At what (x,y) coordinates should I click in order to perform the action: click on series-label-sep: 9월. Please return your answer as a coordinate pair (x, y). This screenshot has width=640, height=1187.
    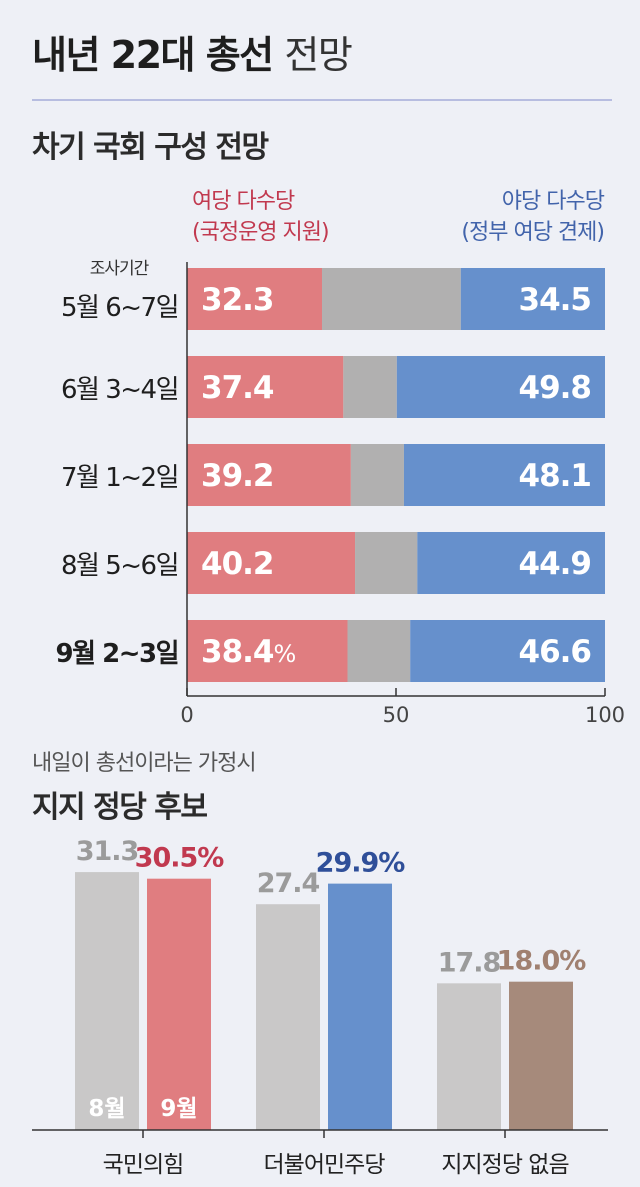
    Looking at the image, I should click on (178, 1109).